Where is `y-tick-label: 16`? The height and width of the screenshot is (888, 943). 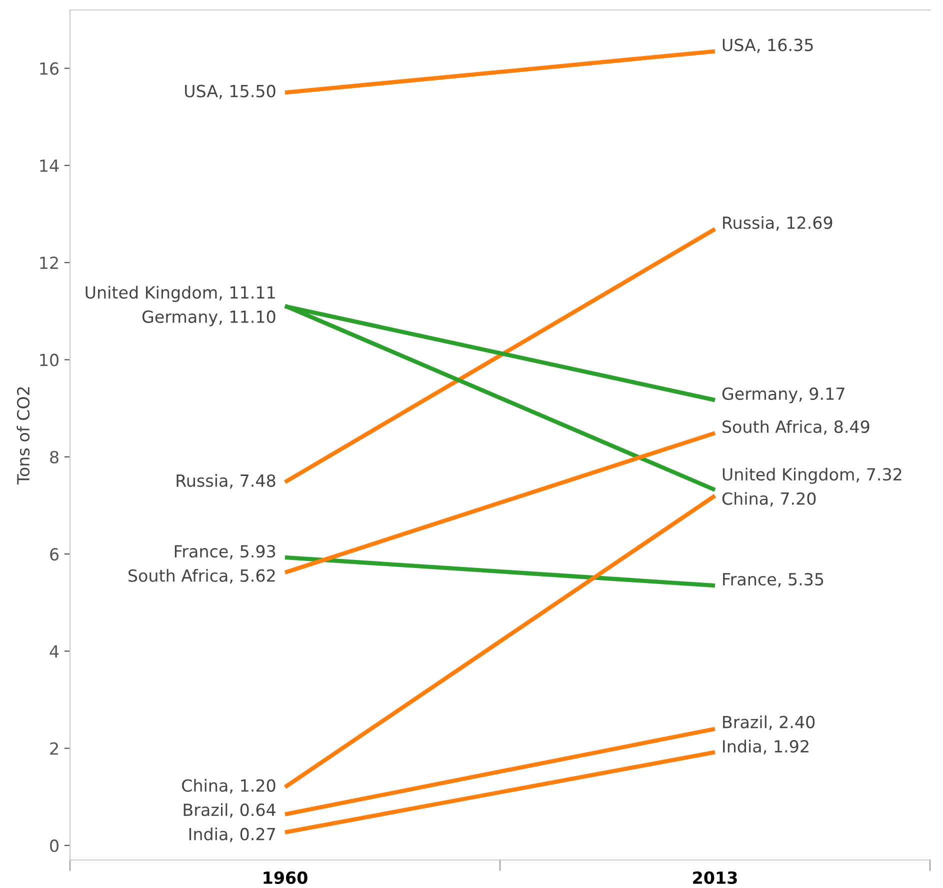
y-tick-label: 16 is located at coordinates (49, 68).